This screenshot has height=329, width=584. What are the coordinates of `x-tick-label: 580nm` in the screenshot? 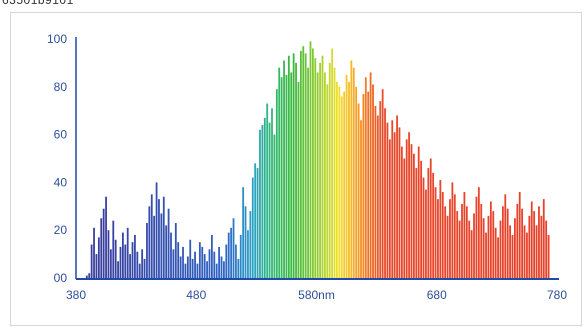 It's located at (316, 295).